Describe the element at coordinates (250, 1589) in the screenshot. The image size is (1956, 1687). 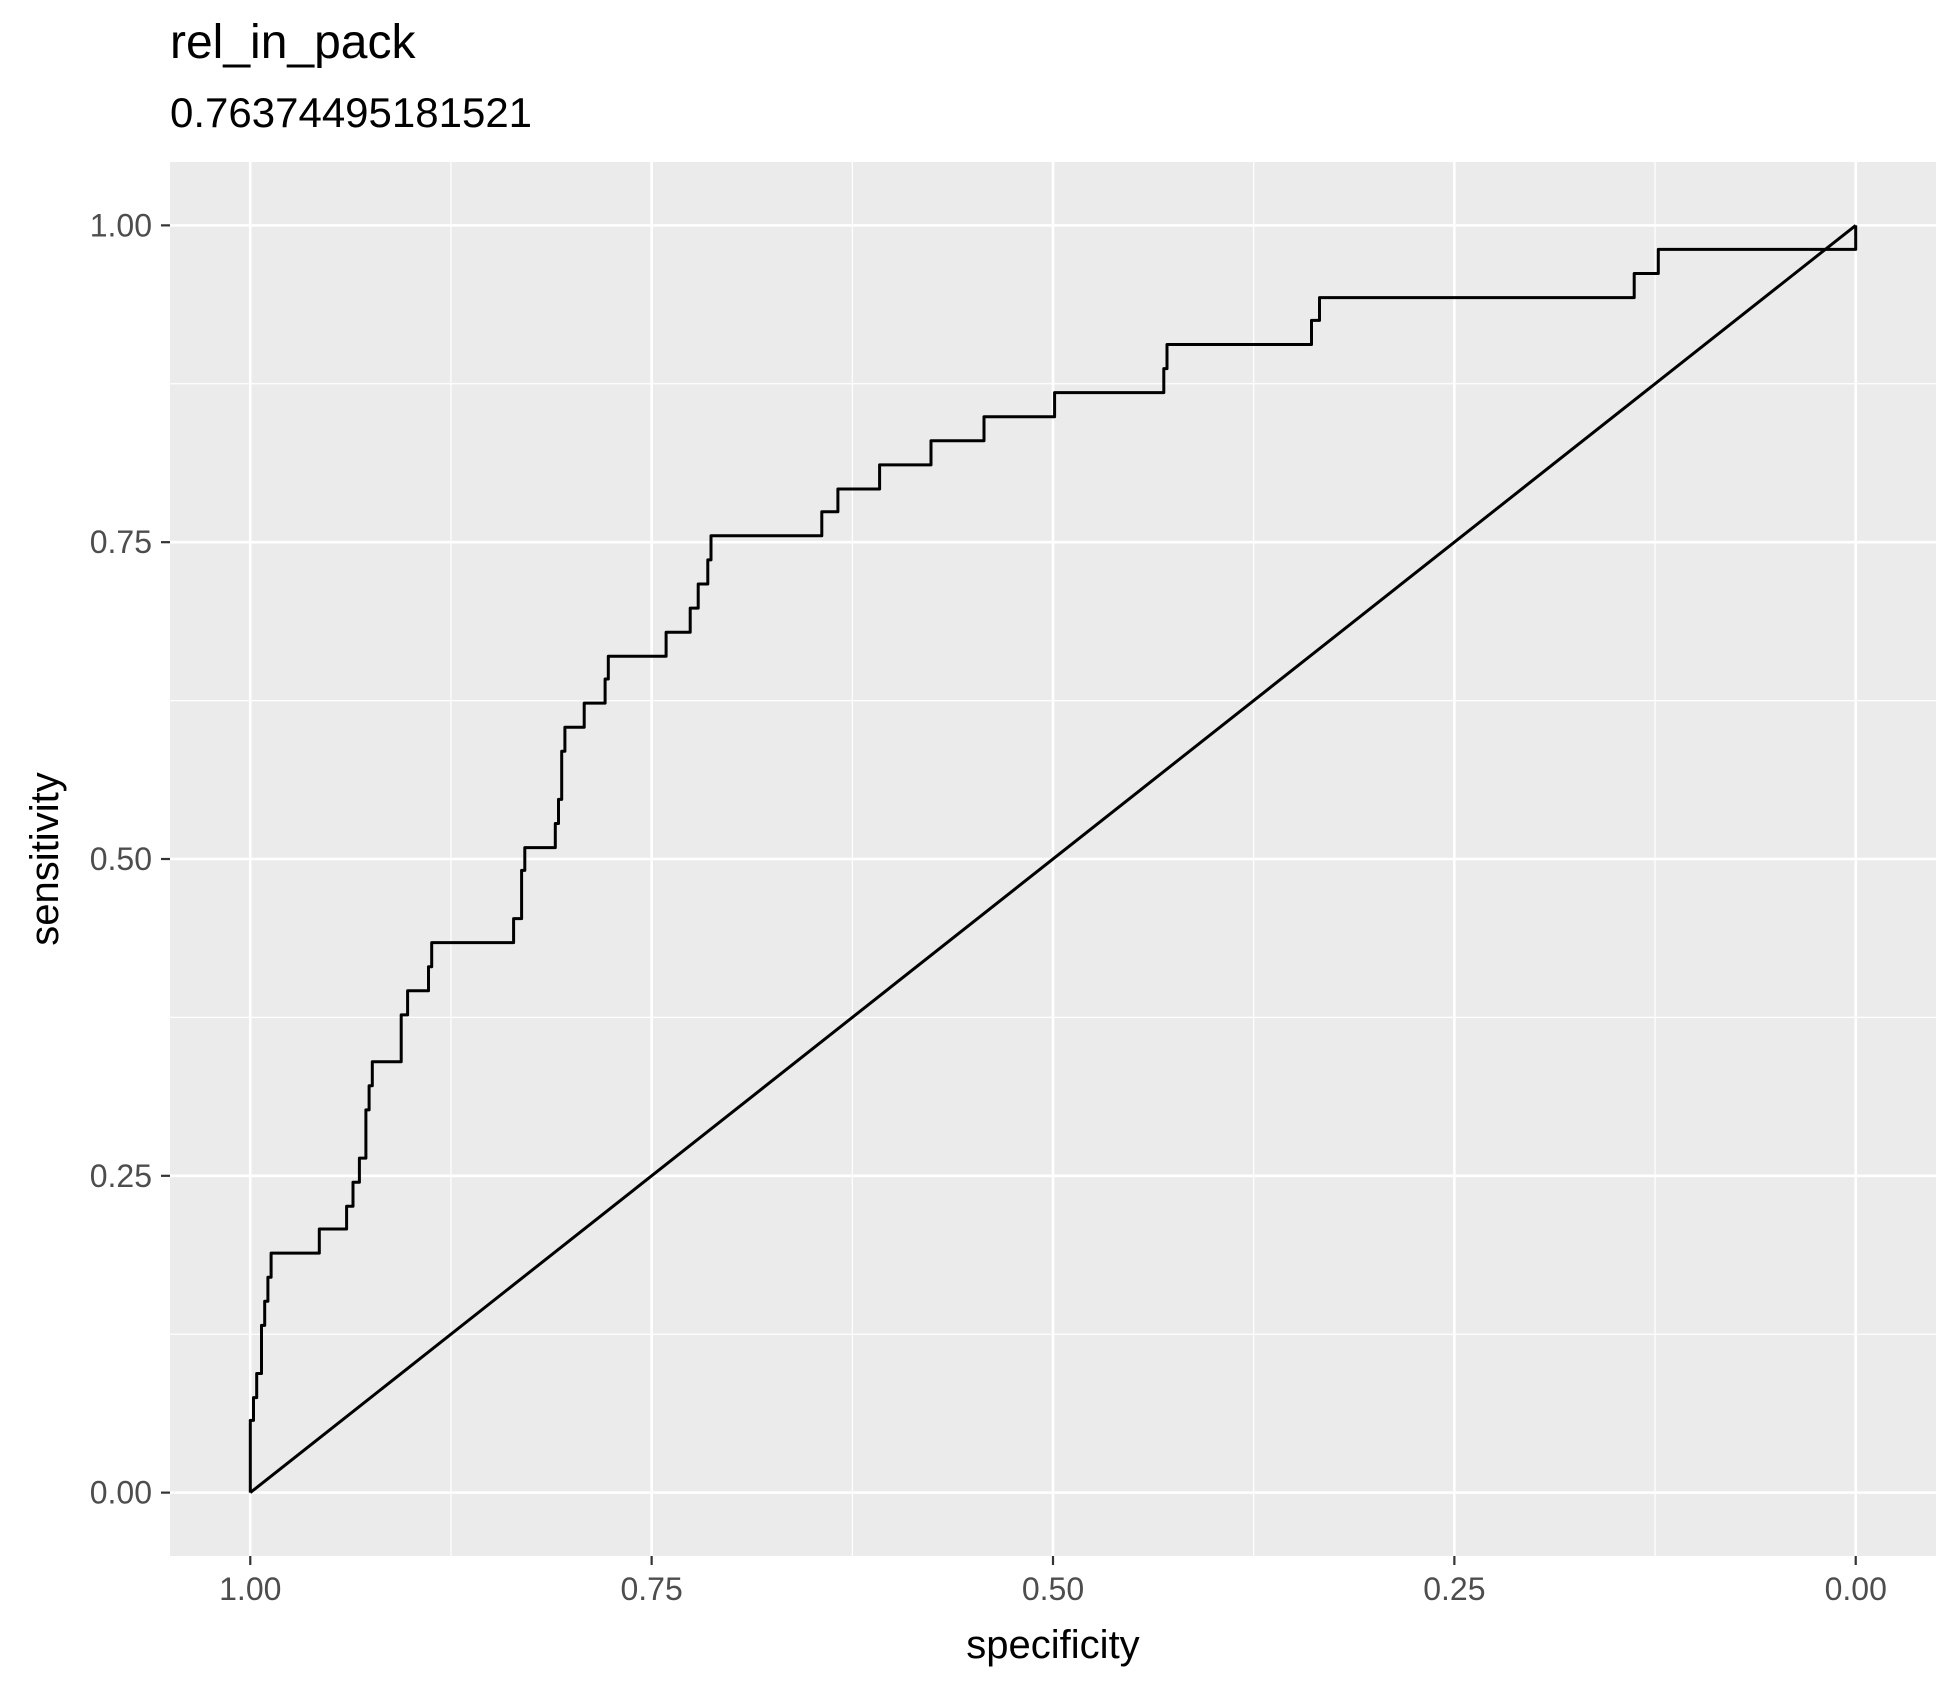
I see `x-tick-label: 1.00` at that location.